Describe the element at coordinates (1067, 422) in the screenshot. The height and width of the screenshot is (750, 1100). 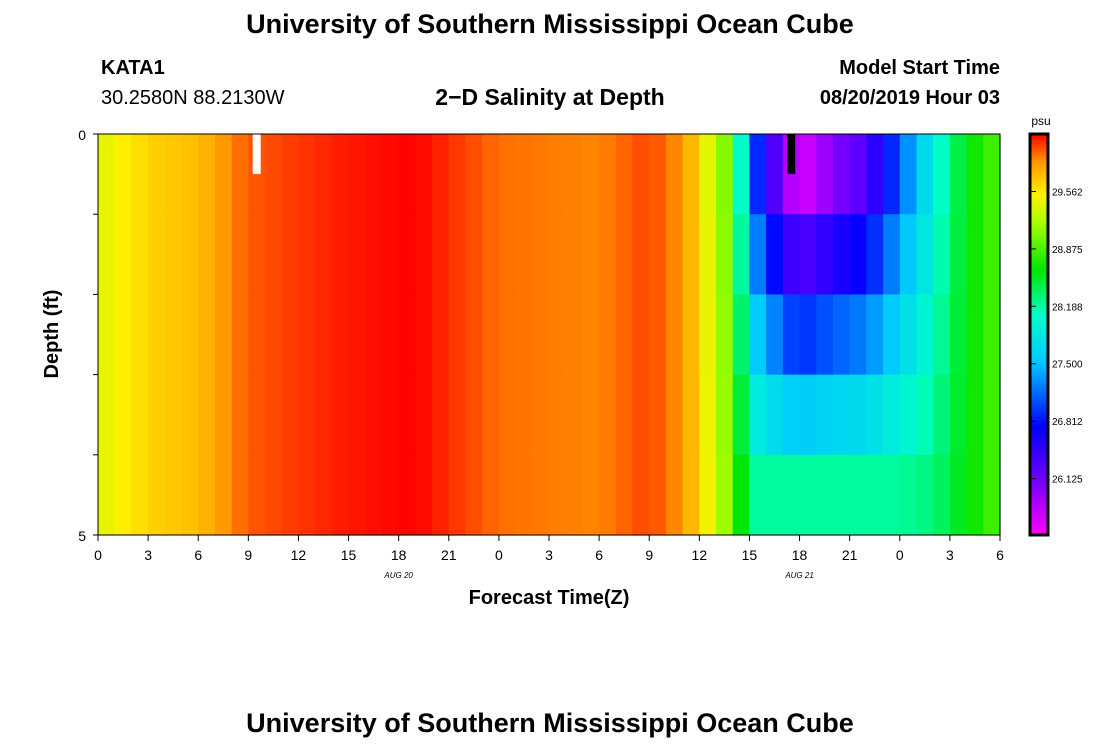
I see `colorbar-tick-label: 26.812` at that location.